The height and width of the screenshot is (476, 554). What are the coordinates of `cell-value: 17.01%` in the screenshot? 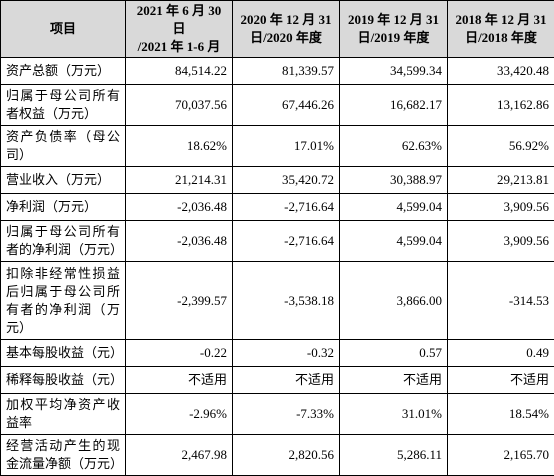 It's located at (286, 146).